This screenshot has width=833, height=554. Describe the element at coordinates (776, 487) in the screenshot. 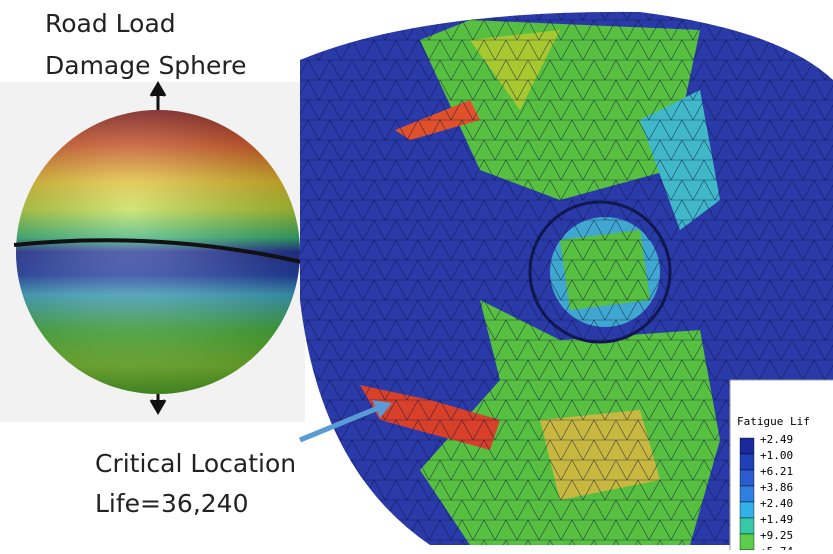

I see `legend-entry: +3.86` at that location.